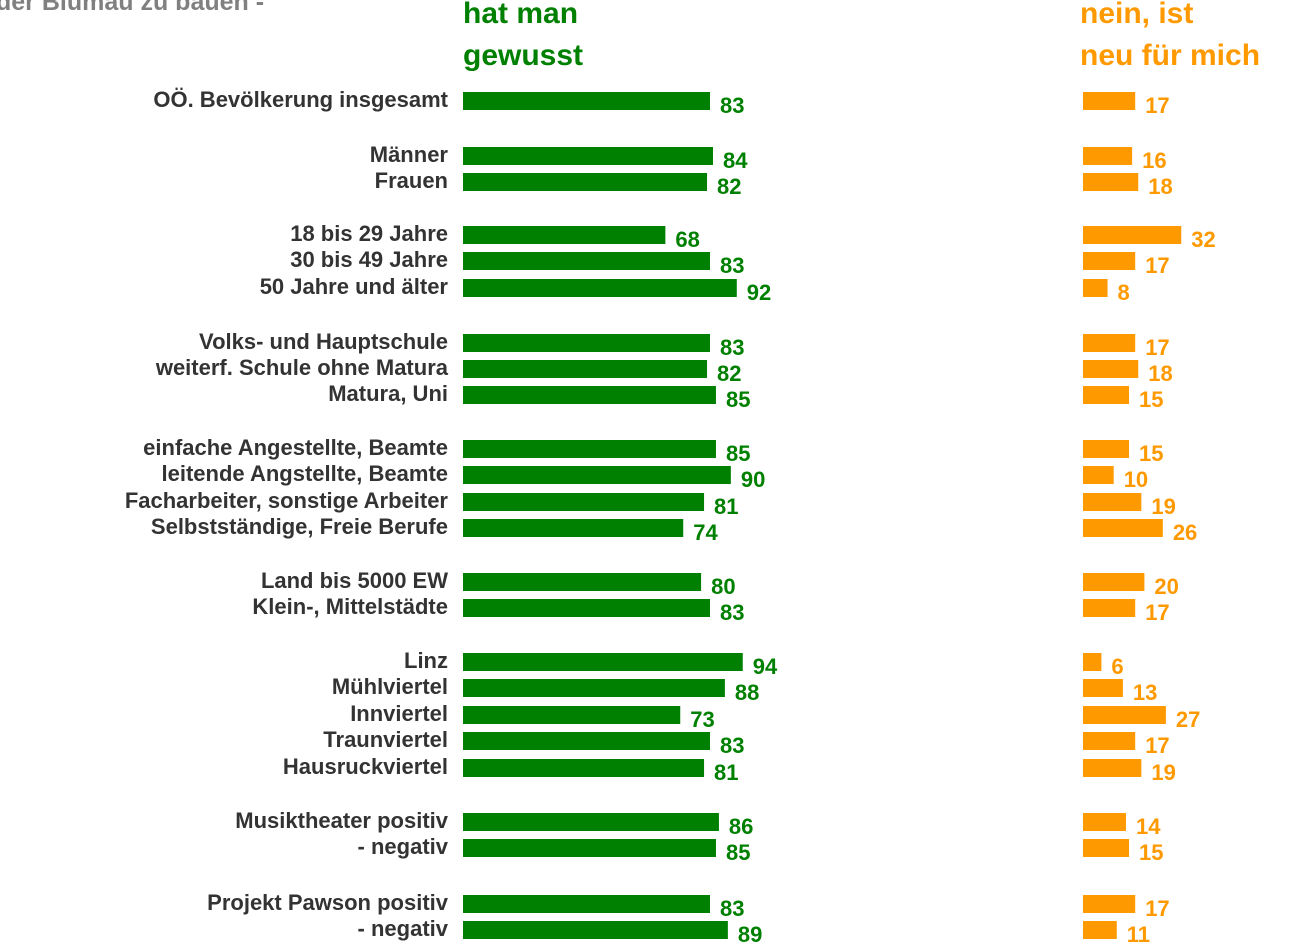 The image size is (1292, 945). Describe the element at coordinates (1170, 36) in the screenshot. I see `series-header: nein, ist neu für mich` at that location.